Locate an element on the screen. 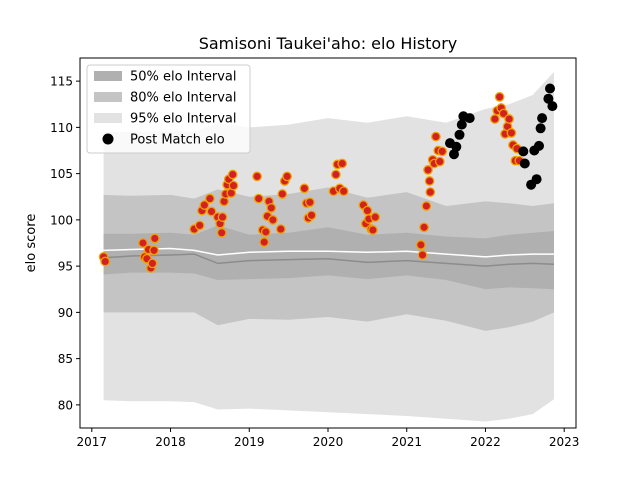 The height and width of the screenshot is (480, 640). y-axis: 80 85 90 95 100 105 110 115 is located at coordinates (65, 243).